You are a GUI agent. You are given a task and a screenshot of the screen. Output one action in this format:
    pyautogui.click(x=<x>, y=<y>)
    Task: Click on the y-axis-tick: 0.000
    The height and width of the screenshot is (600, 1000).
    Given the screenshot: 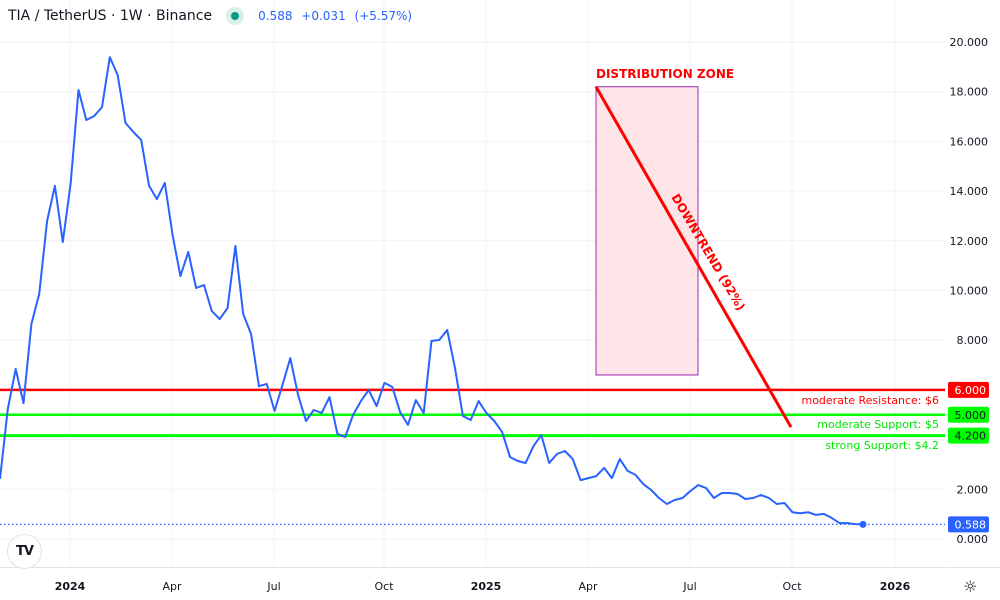 What is the action you would take?
    pyautogui.click(x=973, y=539)
    